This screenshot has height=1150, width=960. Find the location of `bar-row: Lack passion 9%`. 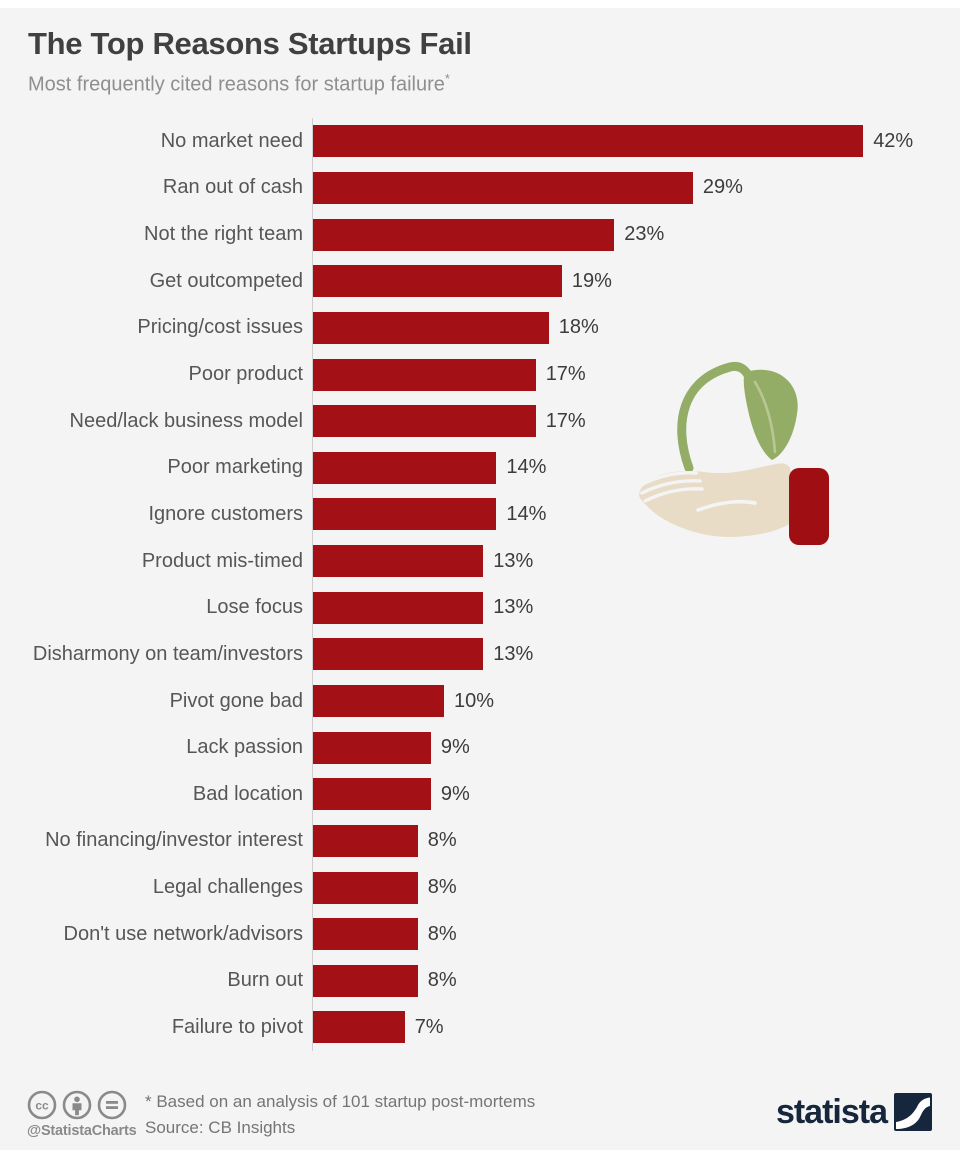

bar-row: Lack passion 9% is located at coordinates (480, 747).